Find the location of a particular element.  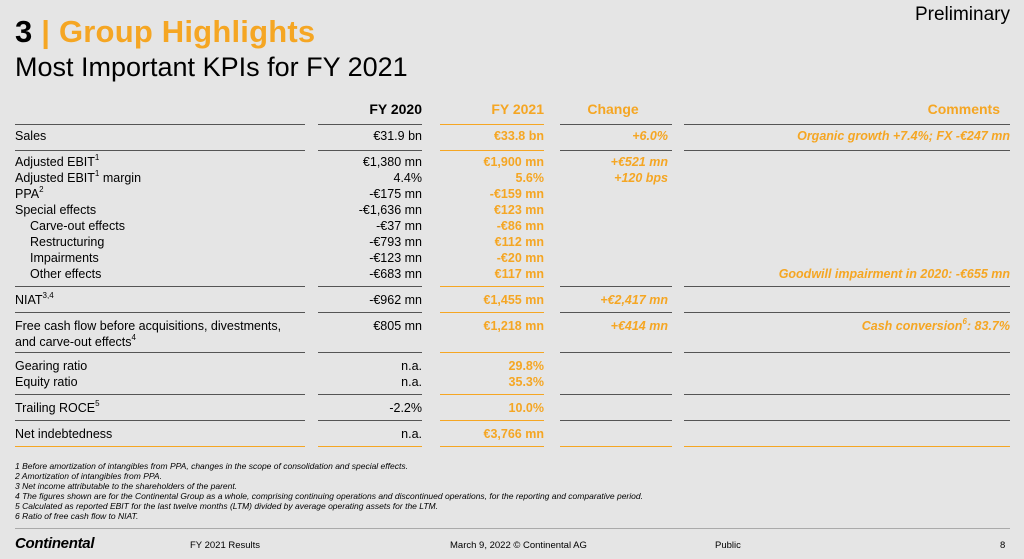

footer-report: FY 2021 Results is located at coordinates (225, 545).